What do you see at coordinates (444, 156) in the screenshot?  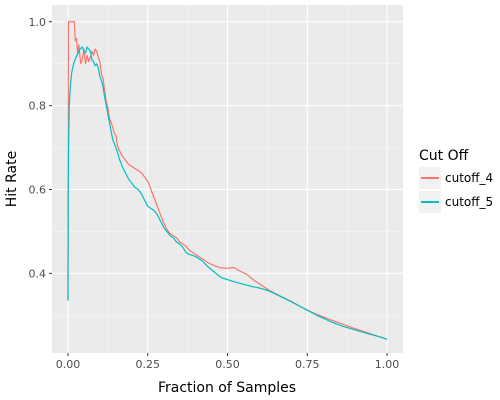 I see `legend-title: Cut Off` at bounding box center [444, 156].